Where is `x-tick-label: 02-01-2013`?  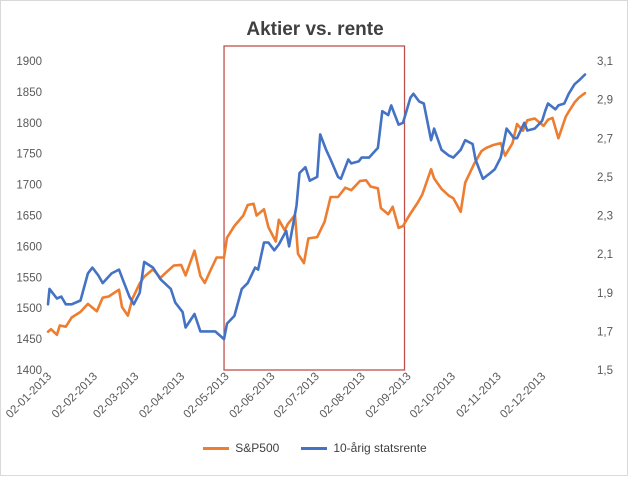 x-tick-label: 02-01-2013 is located at coordinates (29, 396).